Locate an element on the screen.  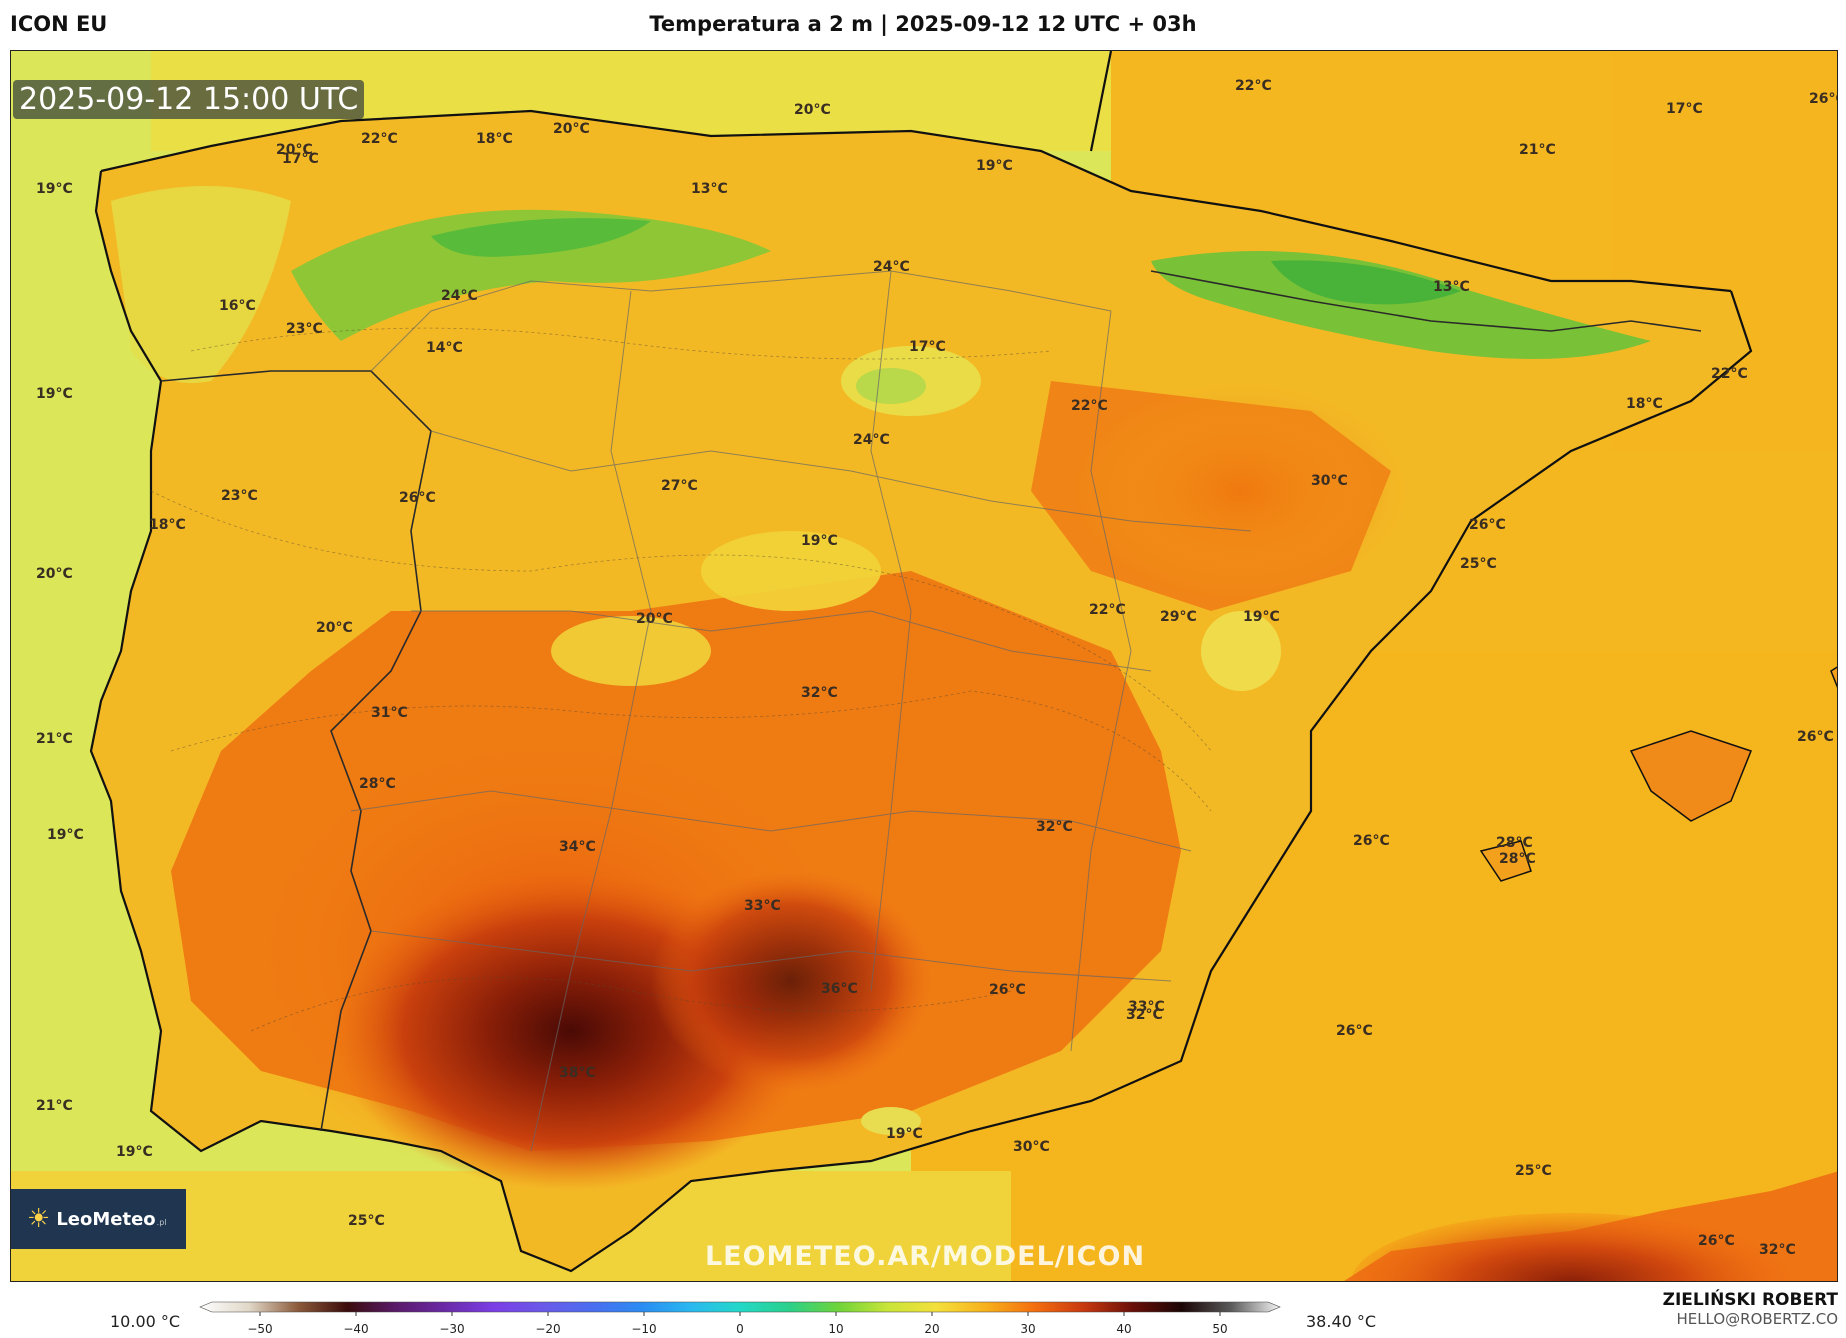
author-credit: ZIELIŃSKI ROBERT HELLO@ROBERTZ.CO is located at coordinates (1750, 1309).